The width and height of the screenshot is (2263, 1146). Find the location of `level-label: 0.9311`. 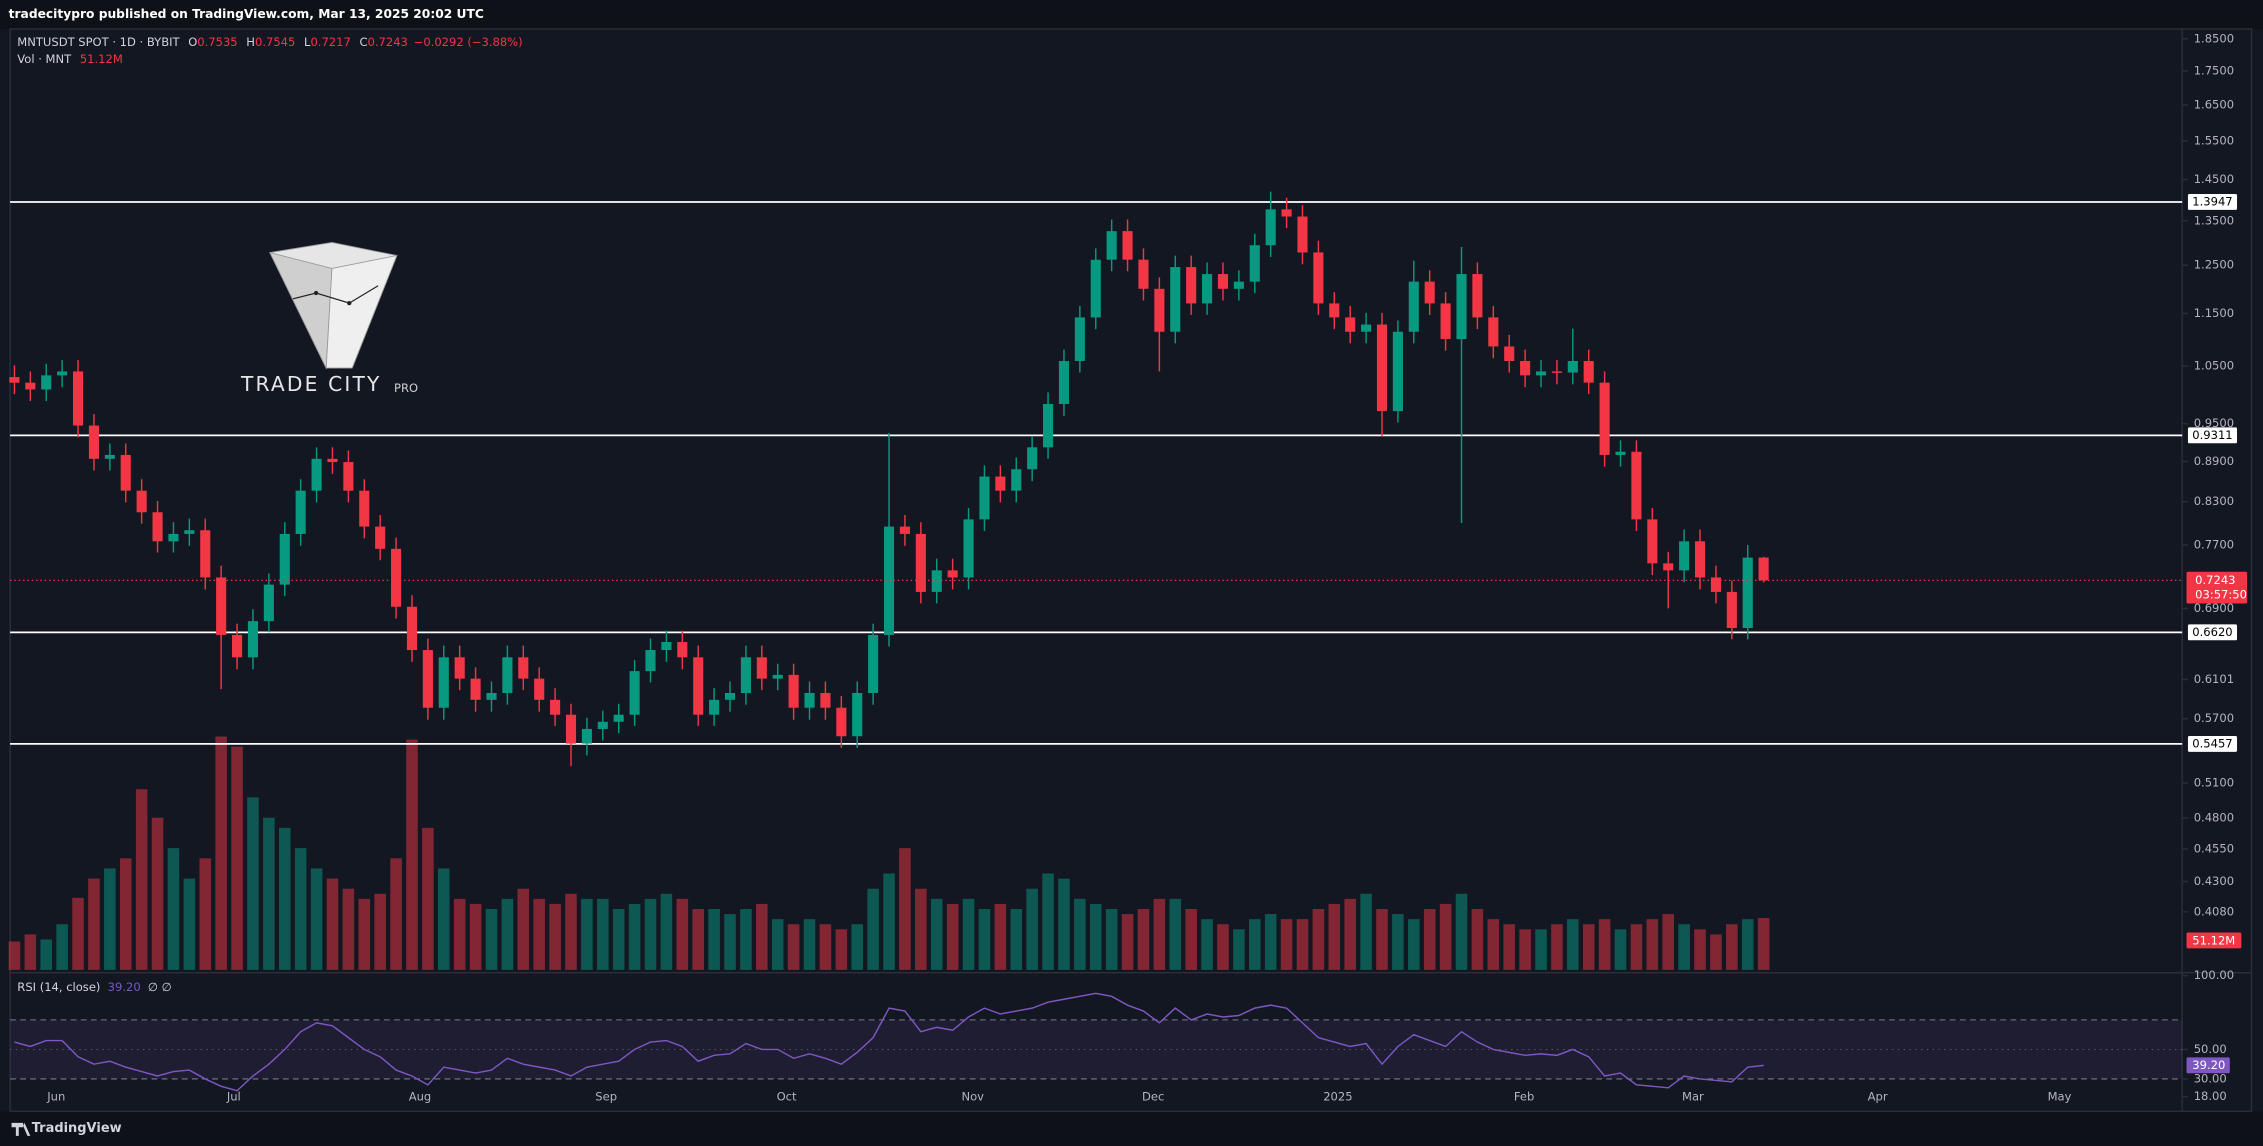

level-label: 0.9311 is located at coordinates (2212, 435).